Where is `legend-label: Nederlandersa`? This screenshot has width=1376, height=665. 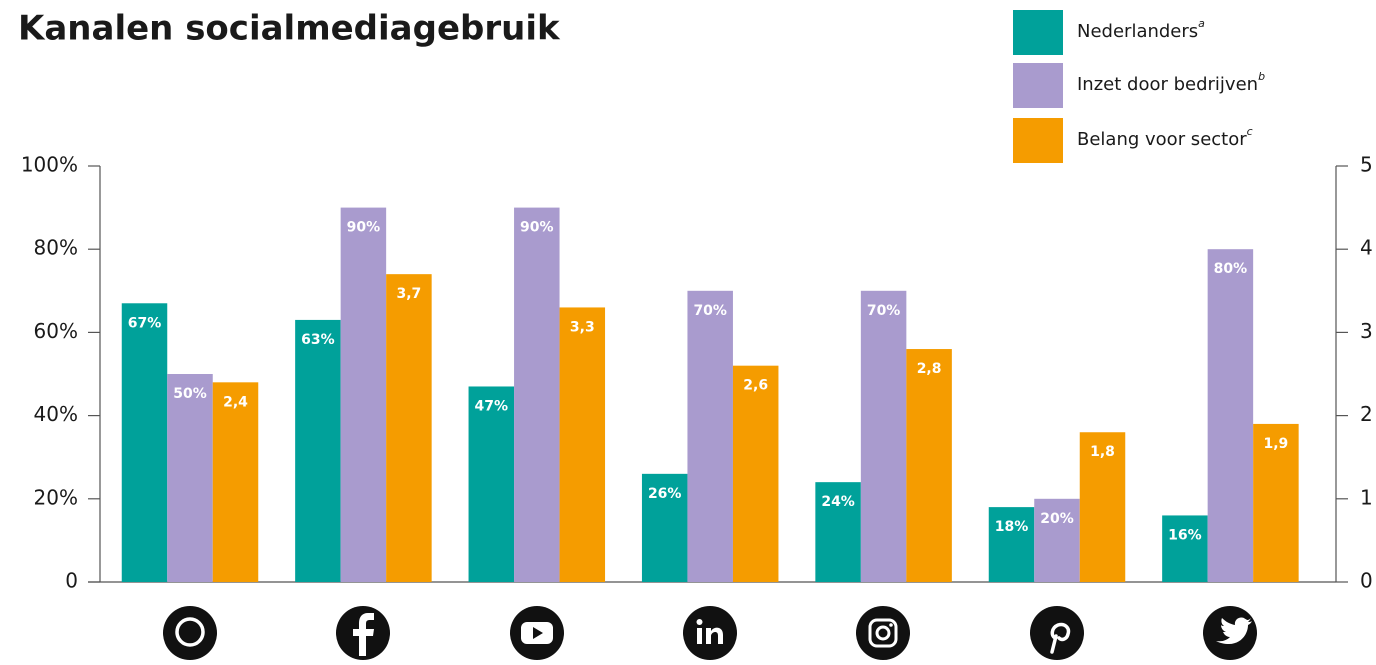
legend-label: Nederlandersa is located at coordinates (1141, 29).